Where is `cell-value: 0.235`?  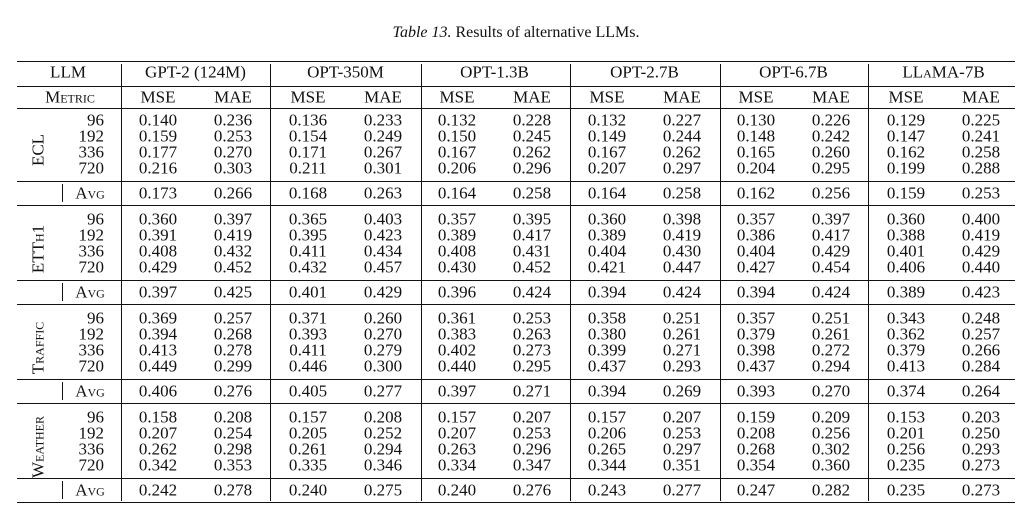 cell-value: 0.235 is located at coordinates (906, 465).